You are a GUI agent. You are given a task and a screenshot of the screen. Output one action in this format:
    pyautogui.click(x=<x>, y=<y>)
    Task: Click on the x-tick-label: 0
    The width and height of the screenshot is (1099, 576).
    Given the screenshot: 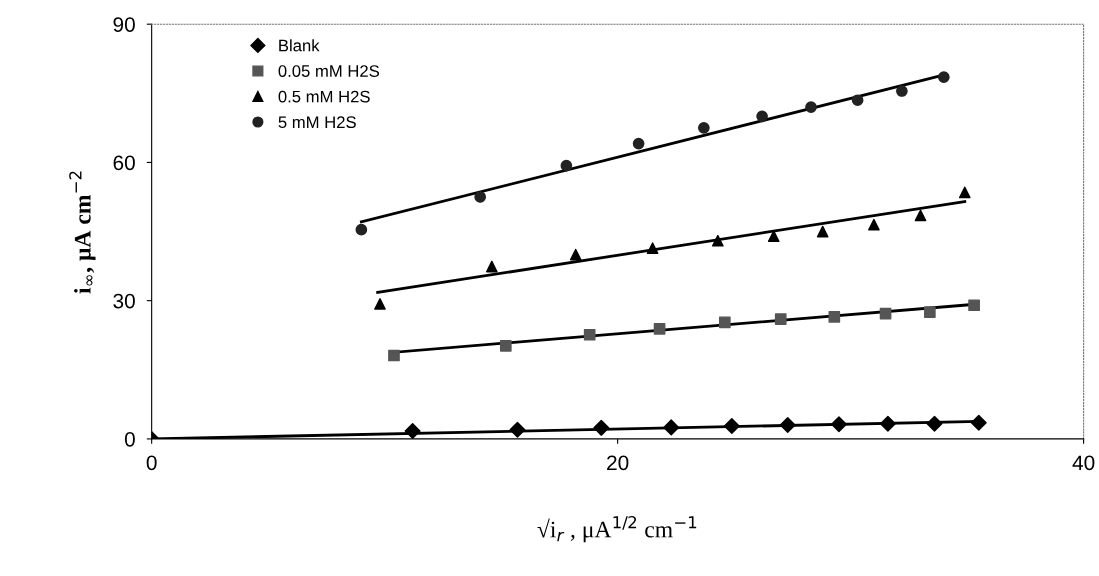 What is the action you would take?
    pyautogui.click(x=151, y=463)
    